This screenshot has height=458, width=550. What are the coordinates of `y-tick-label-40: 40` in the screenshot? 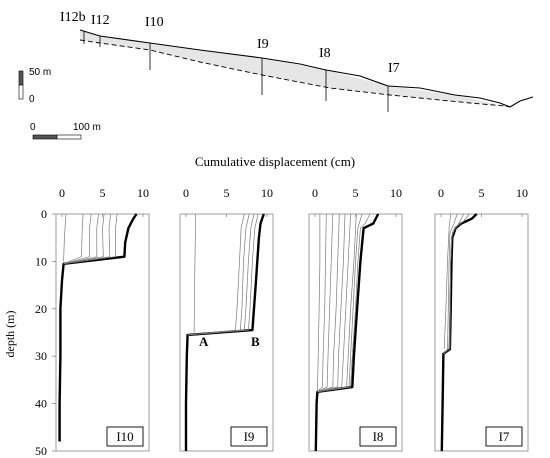 It's located at (41, 404).